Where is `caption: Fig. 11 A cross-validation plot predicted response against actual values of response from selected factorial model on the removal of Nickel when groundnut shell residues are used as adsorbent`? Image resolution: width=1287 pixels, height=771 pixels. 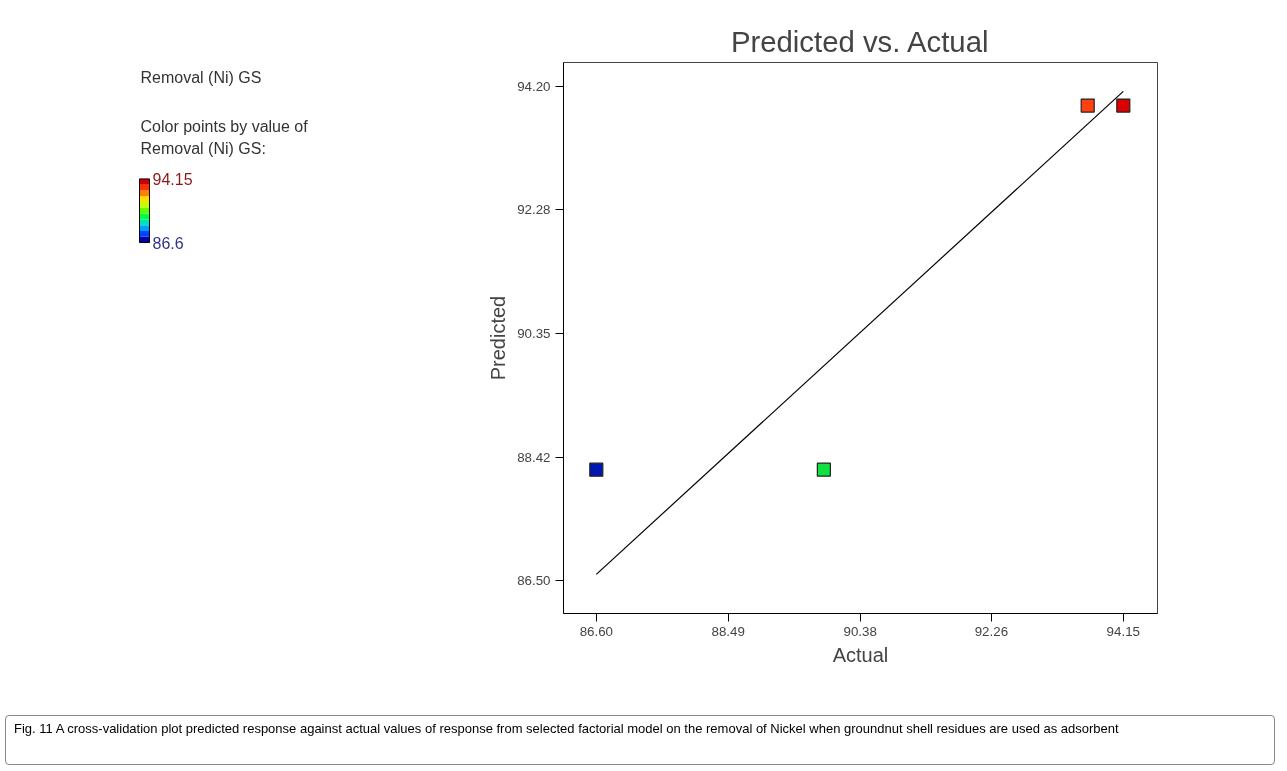 caption: Fig. 11 A cross-validation plot predicted response against actual values of response from selected factorial model on the removal of Nickel when groundnut shell residues are used as adsorbent is located at coordinates (566, 729).